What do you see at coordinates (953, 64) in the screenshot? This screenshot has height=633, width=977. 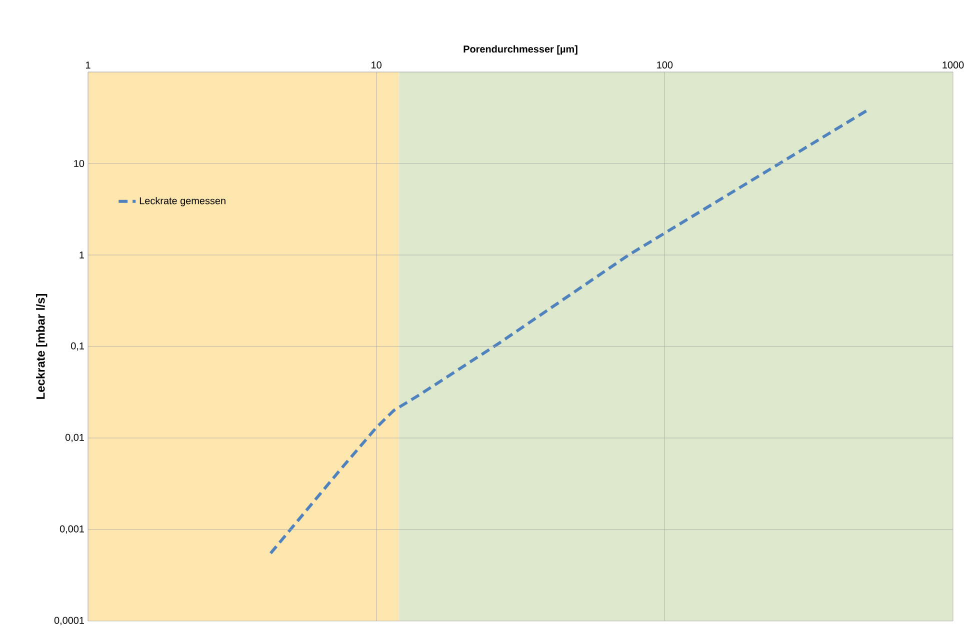 I see `x-tick-label: 1000` at bounding box center [953, 64].